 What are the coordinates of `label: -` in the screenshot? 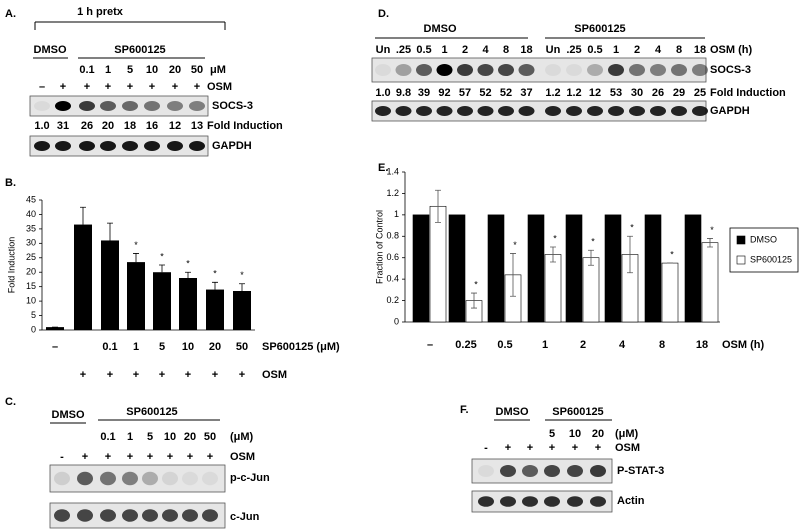 It's located at (486, 448).